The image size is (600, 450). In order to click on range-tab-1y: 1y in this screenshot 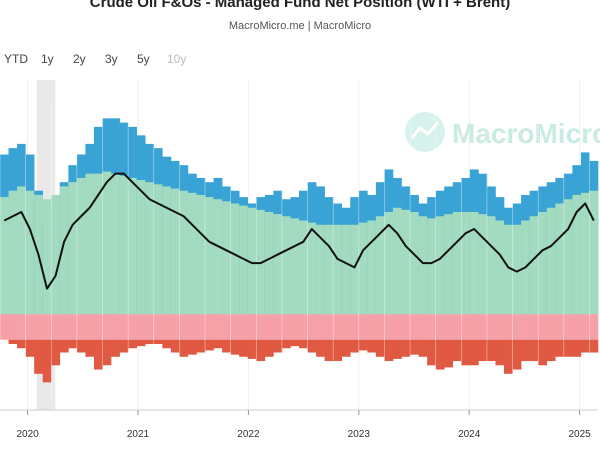, I will do `click(47, 59)`.